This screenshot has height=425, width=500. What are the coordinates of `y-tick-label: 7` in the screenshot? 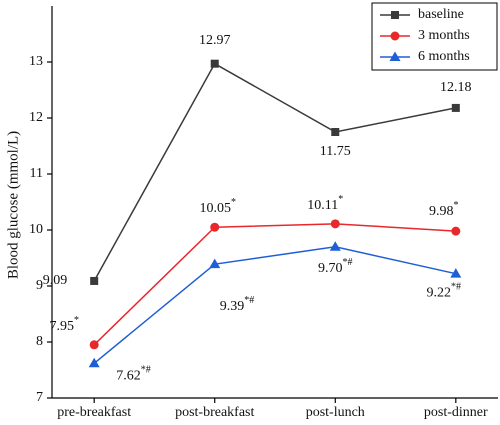 It's located at (39, 397).